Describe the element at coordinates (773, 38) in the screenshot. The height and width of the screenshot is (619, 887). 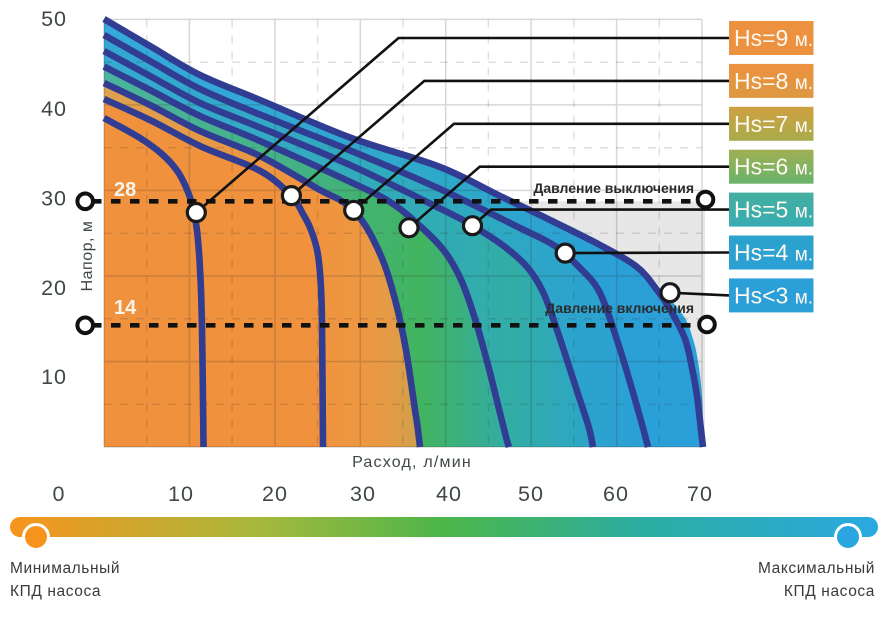
I see `svg-text: Hs=9 м.` at that location.